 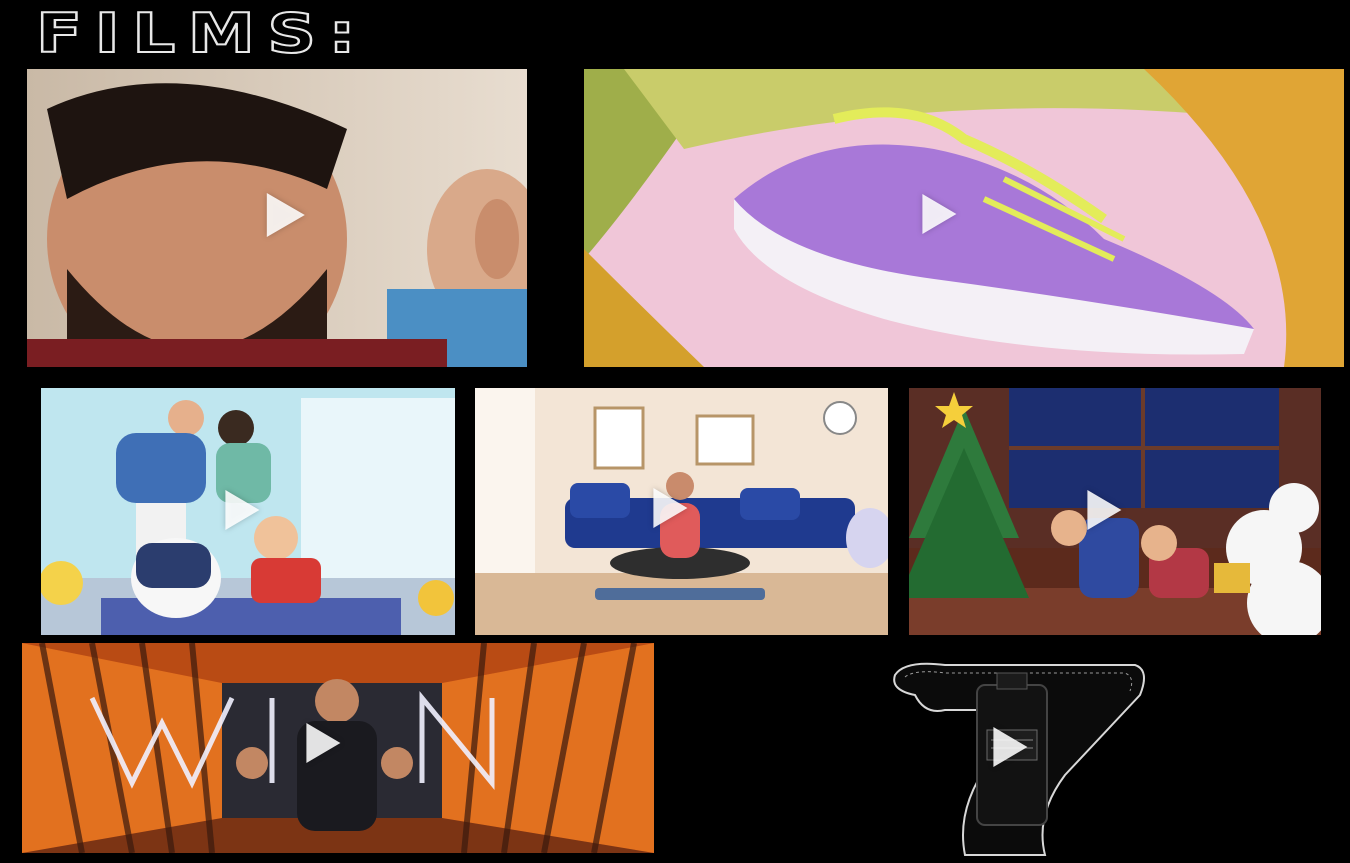 I want to click on man-with-beard-thumbnail, so click(x=277, y=218).